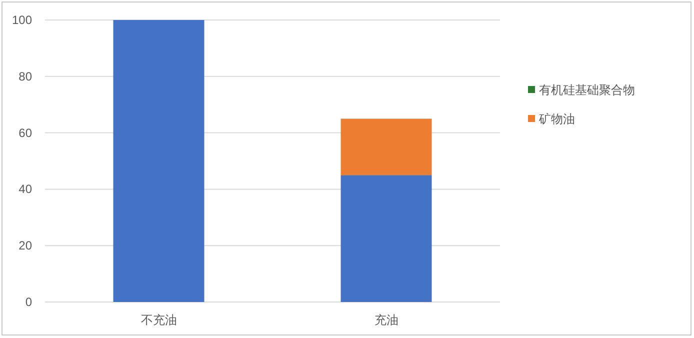 Image resolution: width=694 pixels, height=338 pixels. What do you see at coordinates (386, 320) in the screenshot?
I see `x-tick-label: 充油` at bounding box center [386, 320].